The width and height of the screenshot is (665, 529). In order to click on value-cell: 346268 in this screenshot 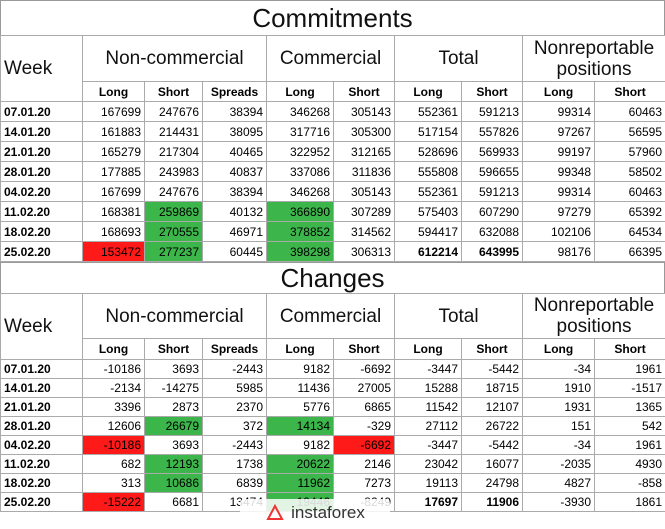, I will do `click(300, 111)`.